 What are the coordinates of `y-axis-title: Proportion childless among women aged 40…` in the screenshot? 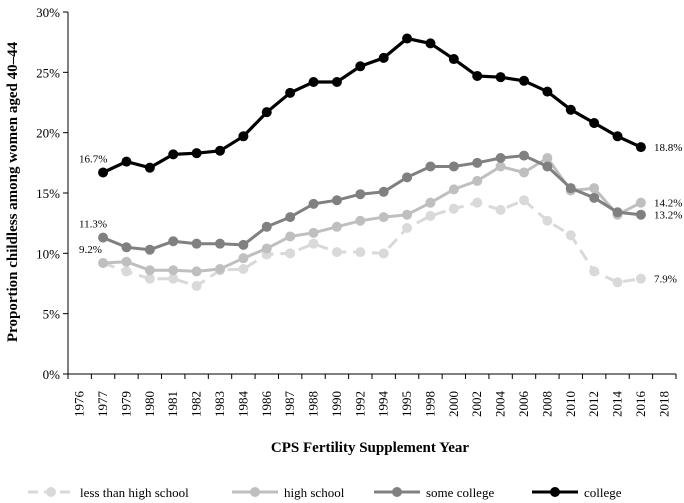 It's located at (13, 191).